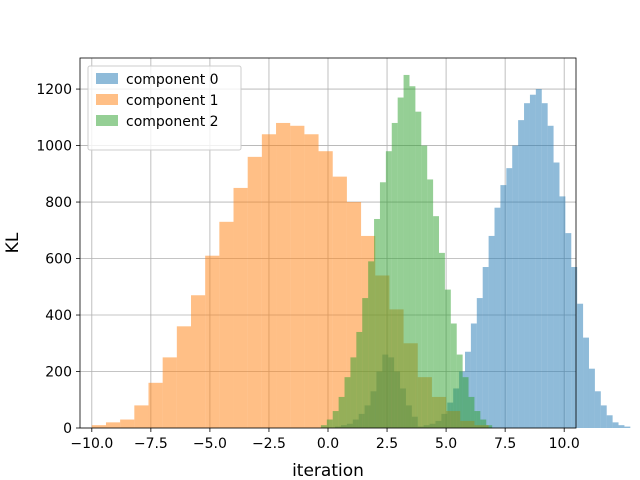 Image resolution: width=640 pixels, height=480 pixels. Describe the element at coordinates (387, 444) in the screenshot. I see `x-tick-label: 2.5` at that location.